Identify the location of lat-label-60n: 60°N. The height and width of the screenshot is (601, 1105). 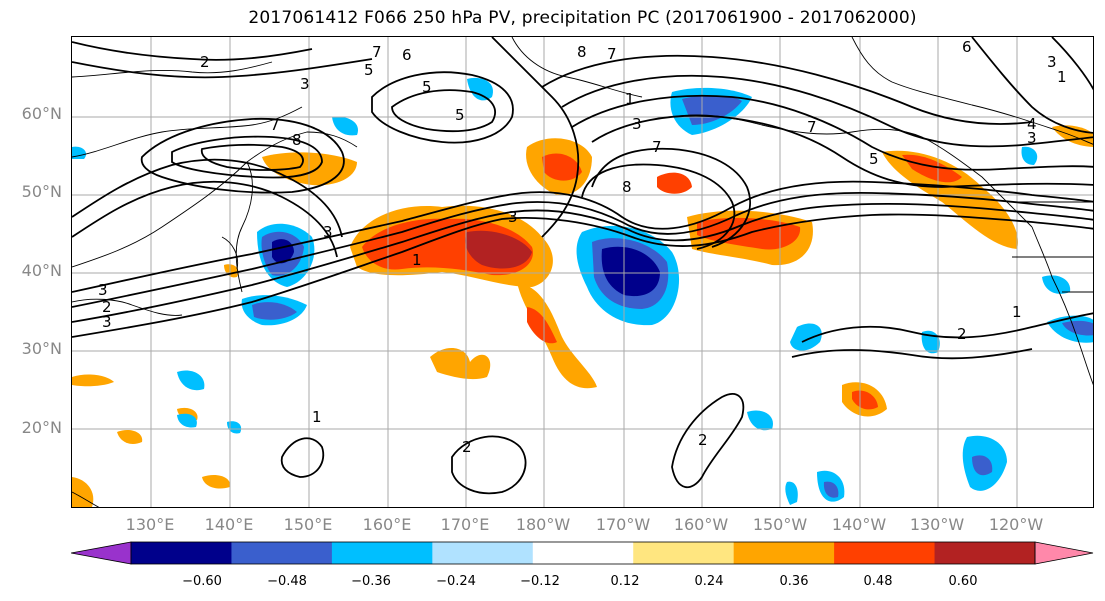
(41, 113).